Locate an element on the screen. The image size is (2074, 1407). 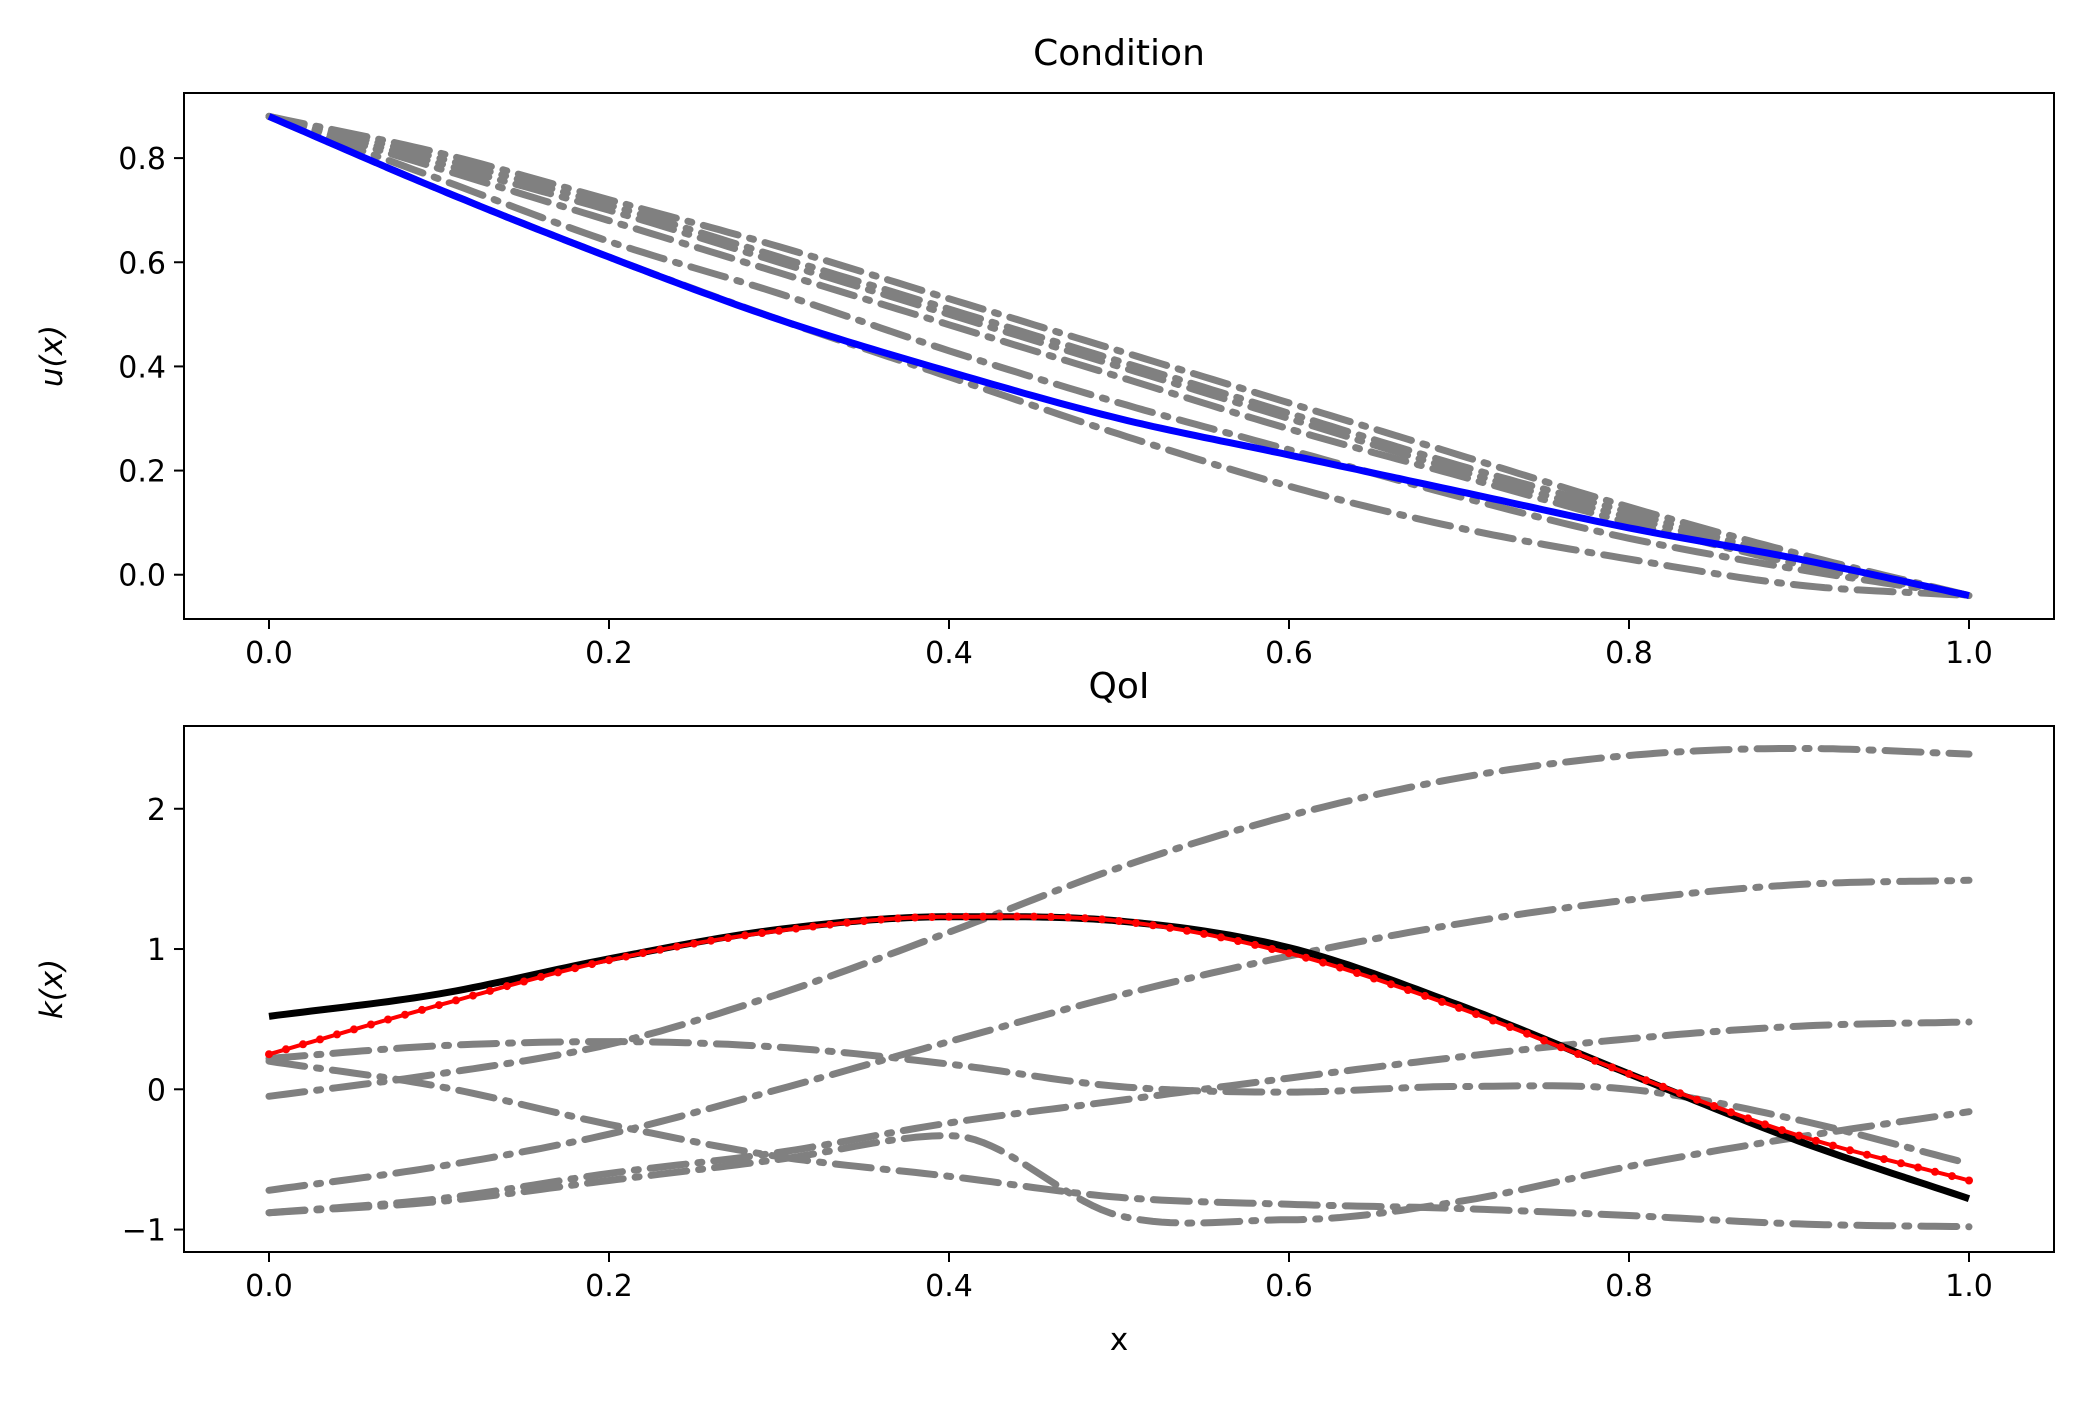
condition-x-tick-label: 0.4 is located at coordinates (949, 653).